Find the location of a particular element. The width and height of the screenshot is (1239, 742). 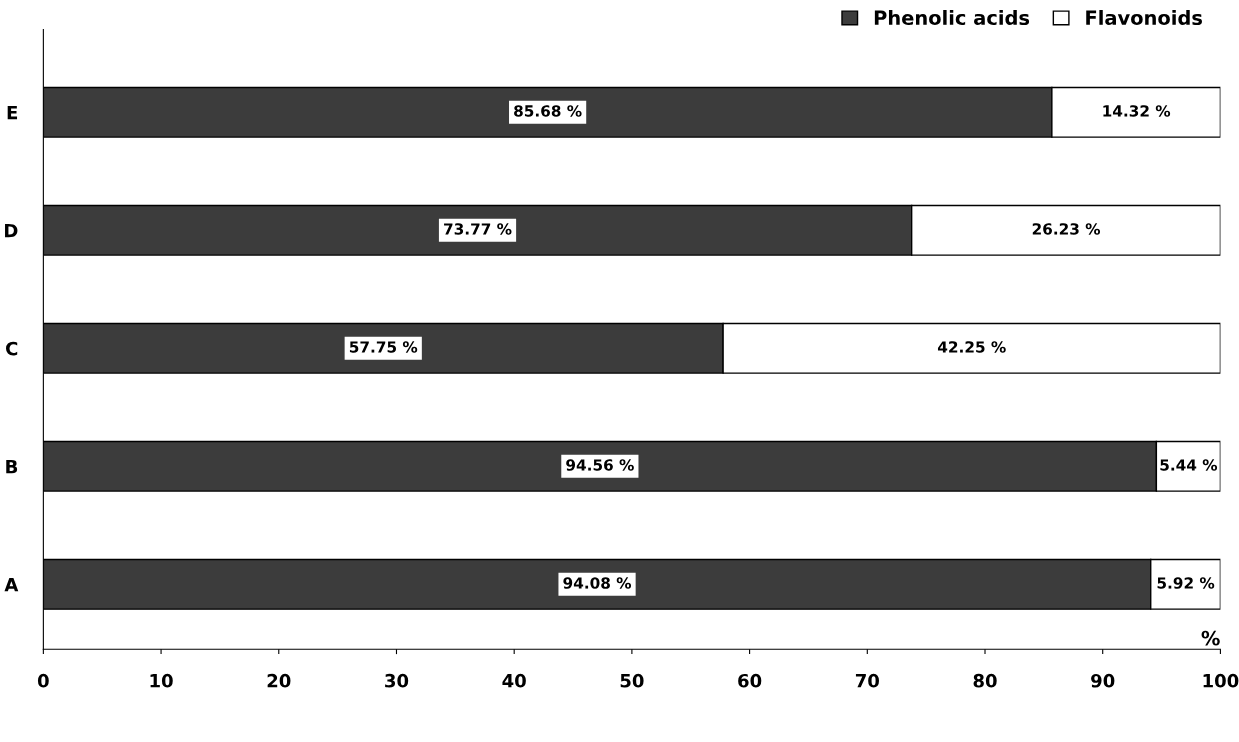

x-tick-label: 10 is located at coordinates (161, 680).